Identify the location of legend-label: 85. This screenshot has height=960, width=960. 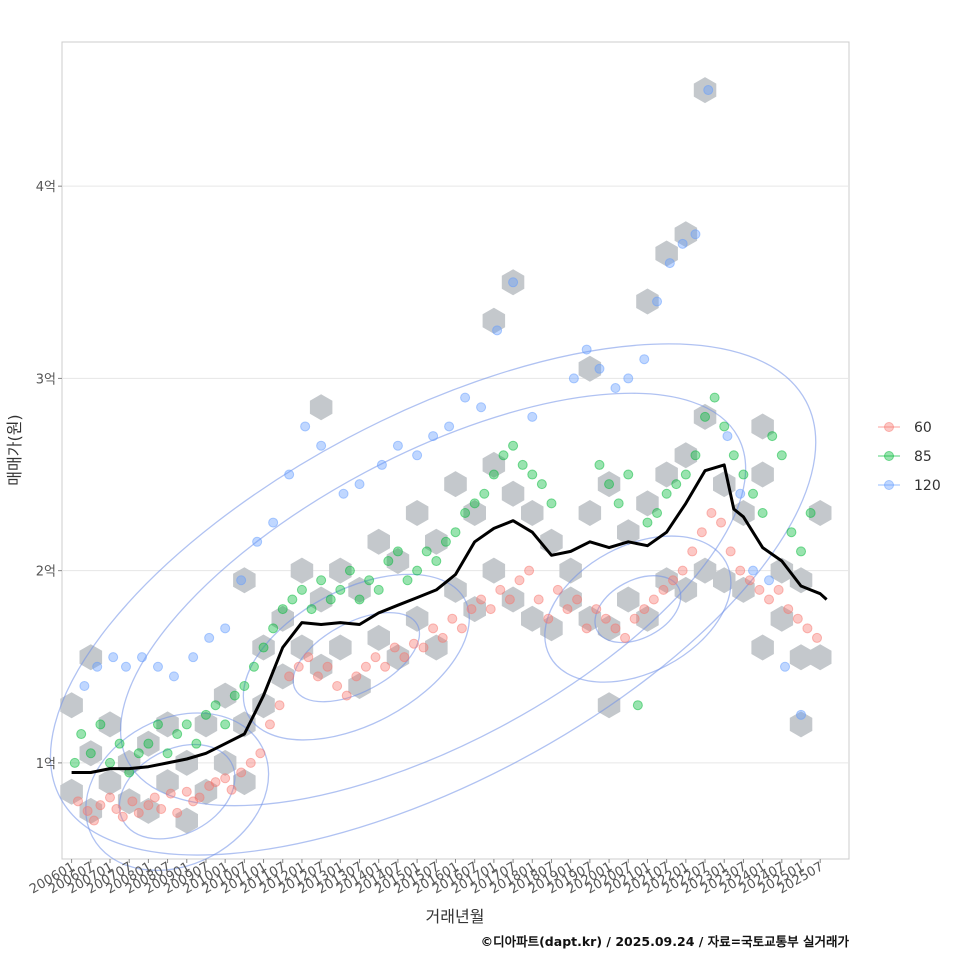
(923, 457).